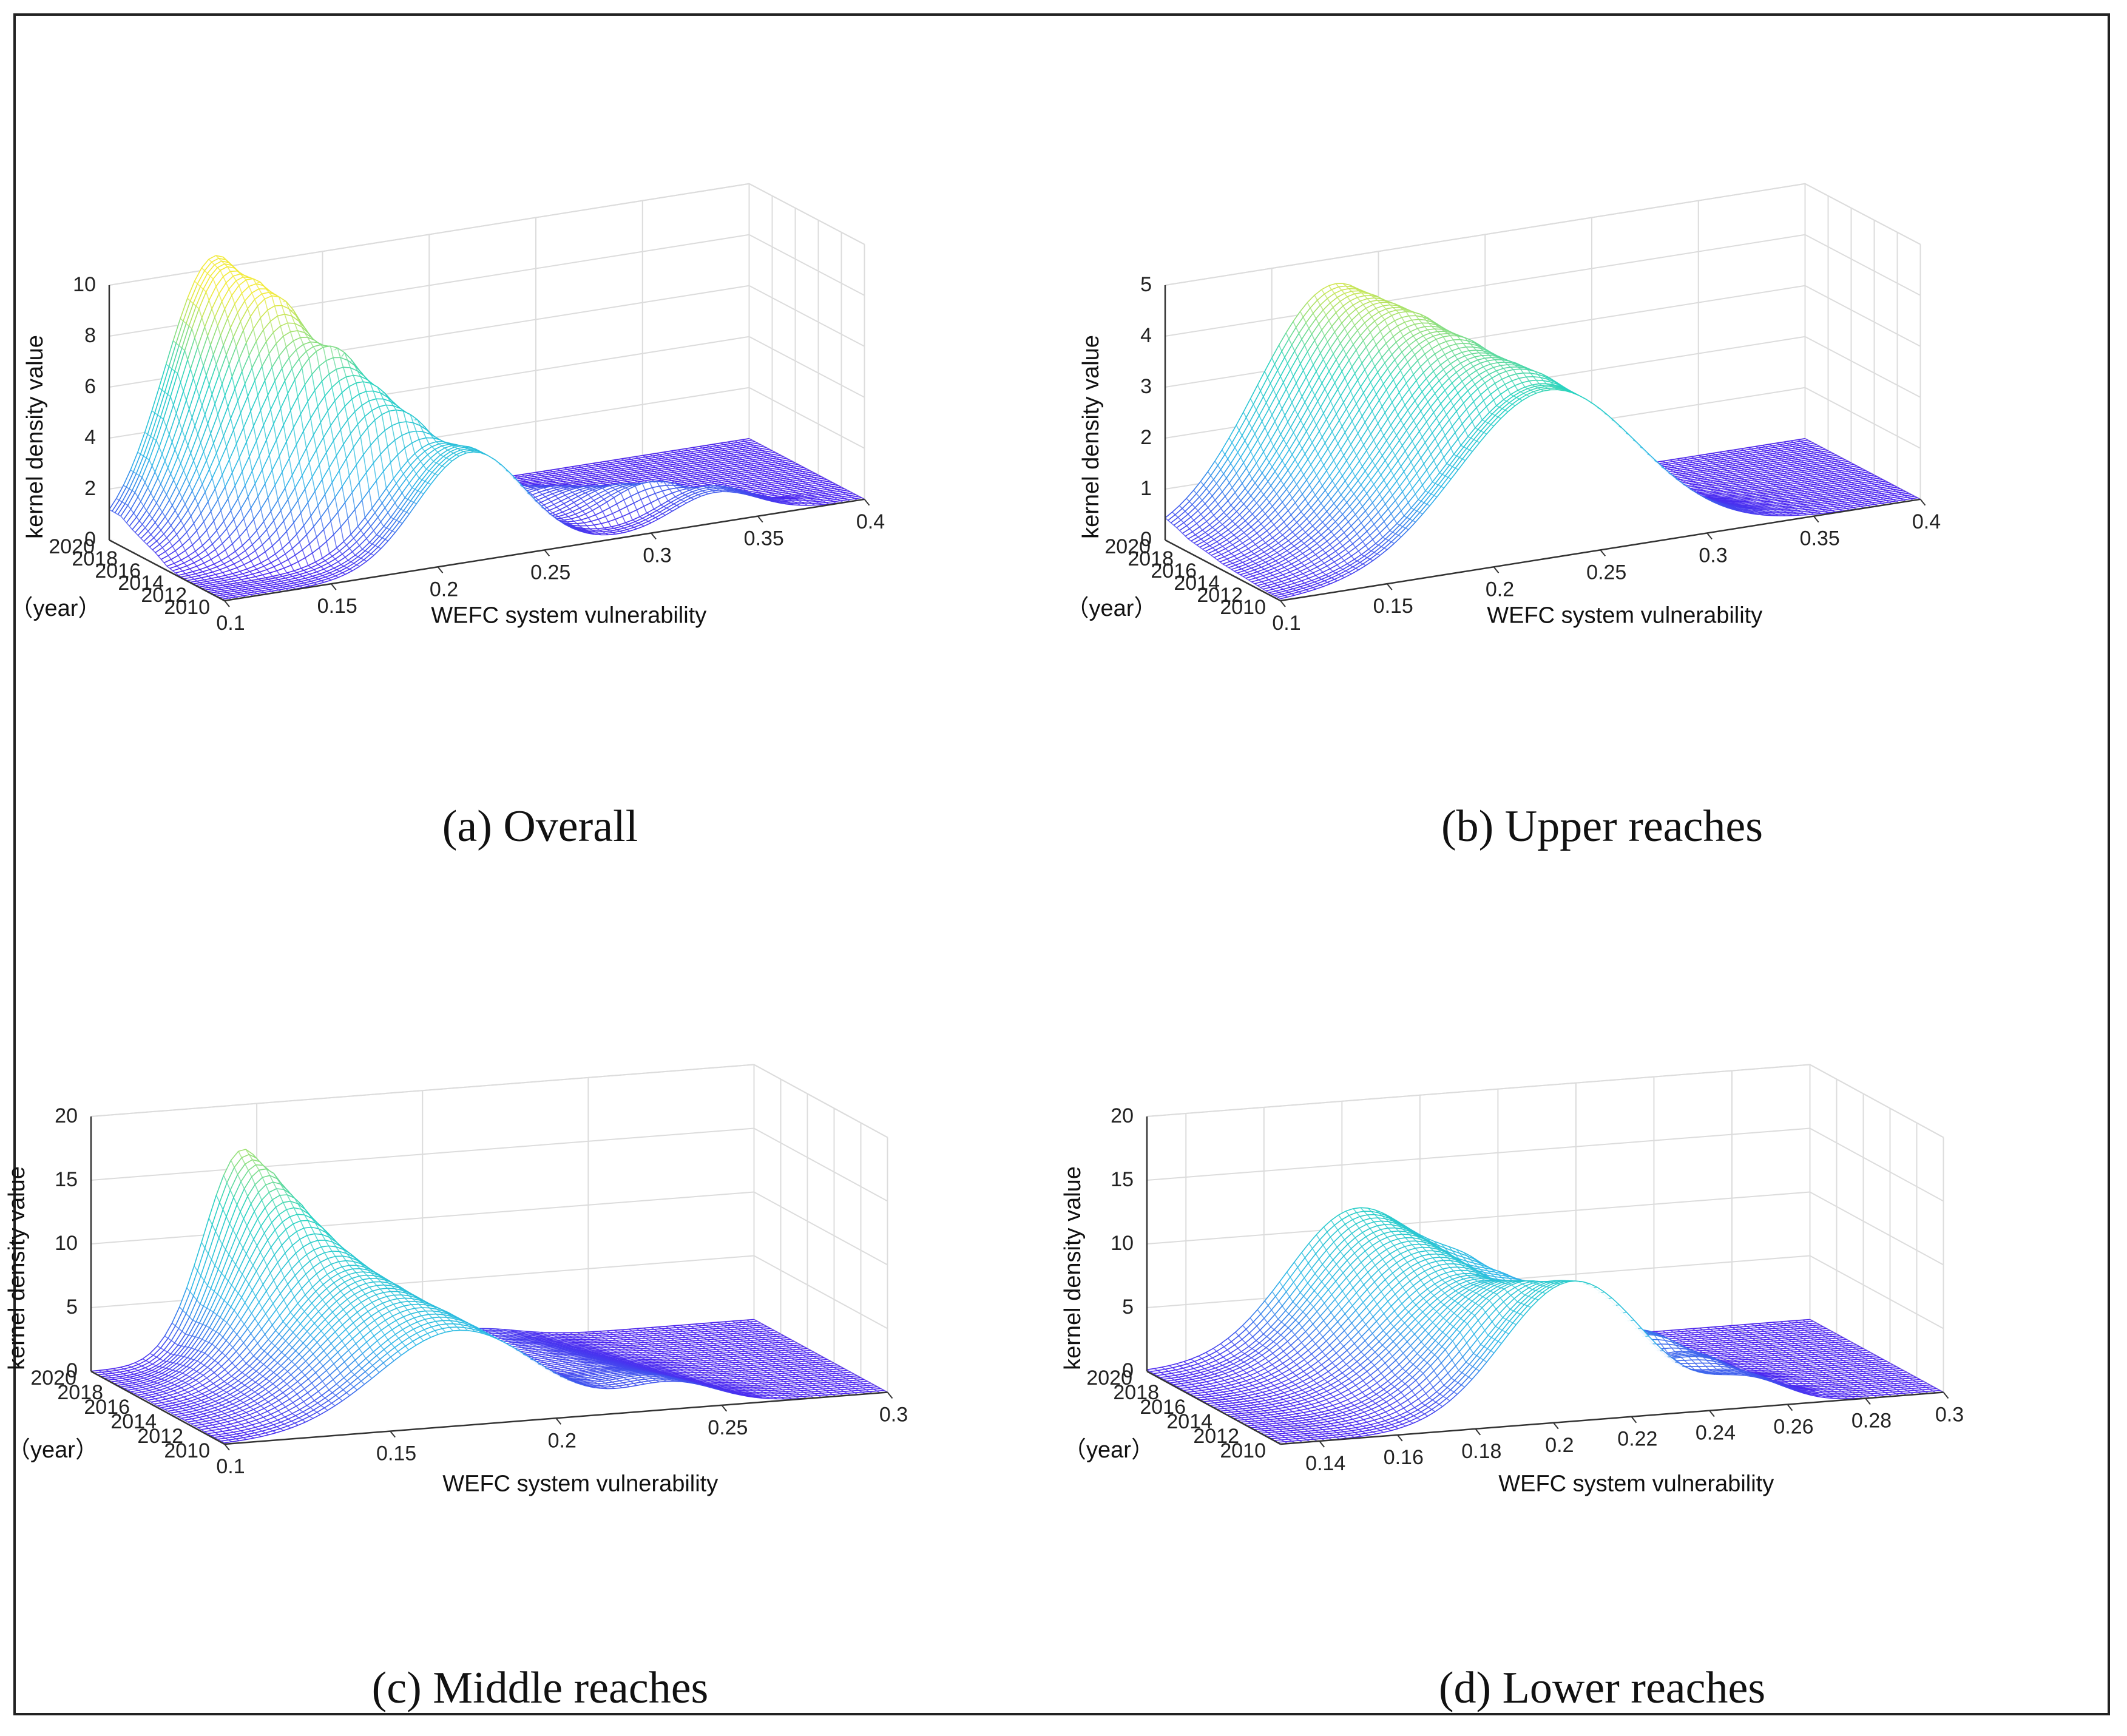 This screenshot has width=2127, height=1736. I want to click on x-tick-label: 0.22, so click(1637, 1439).